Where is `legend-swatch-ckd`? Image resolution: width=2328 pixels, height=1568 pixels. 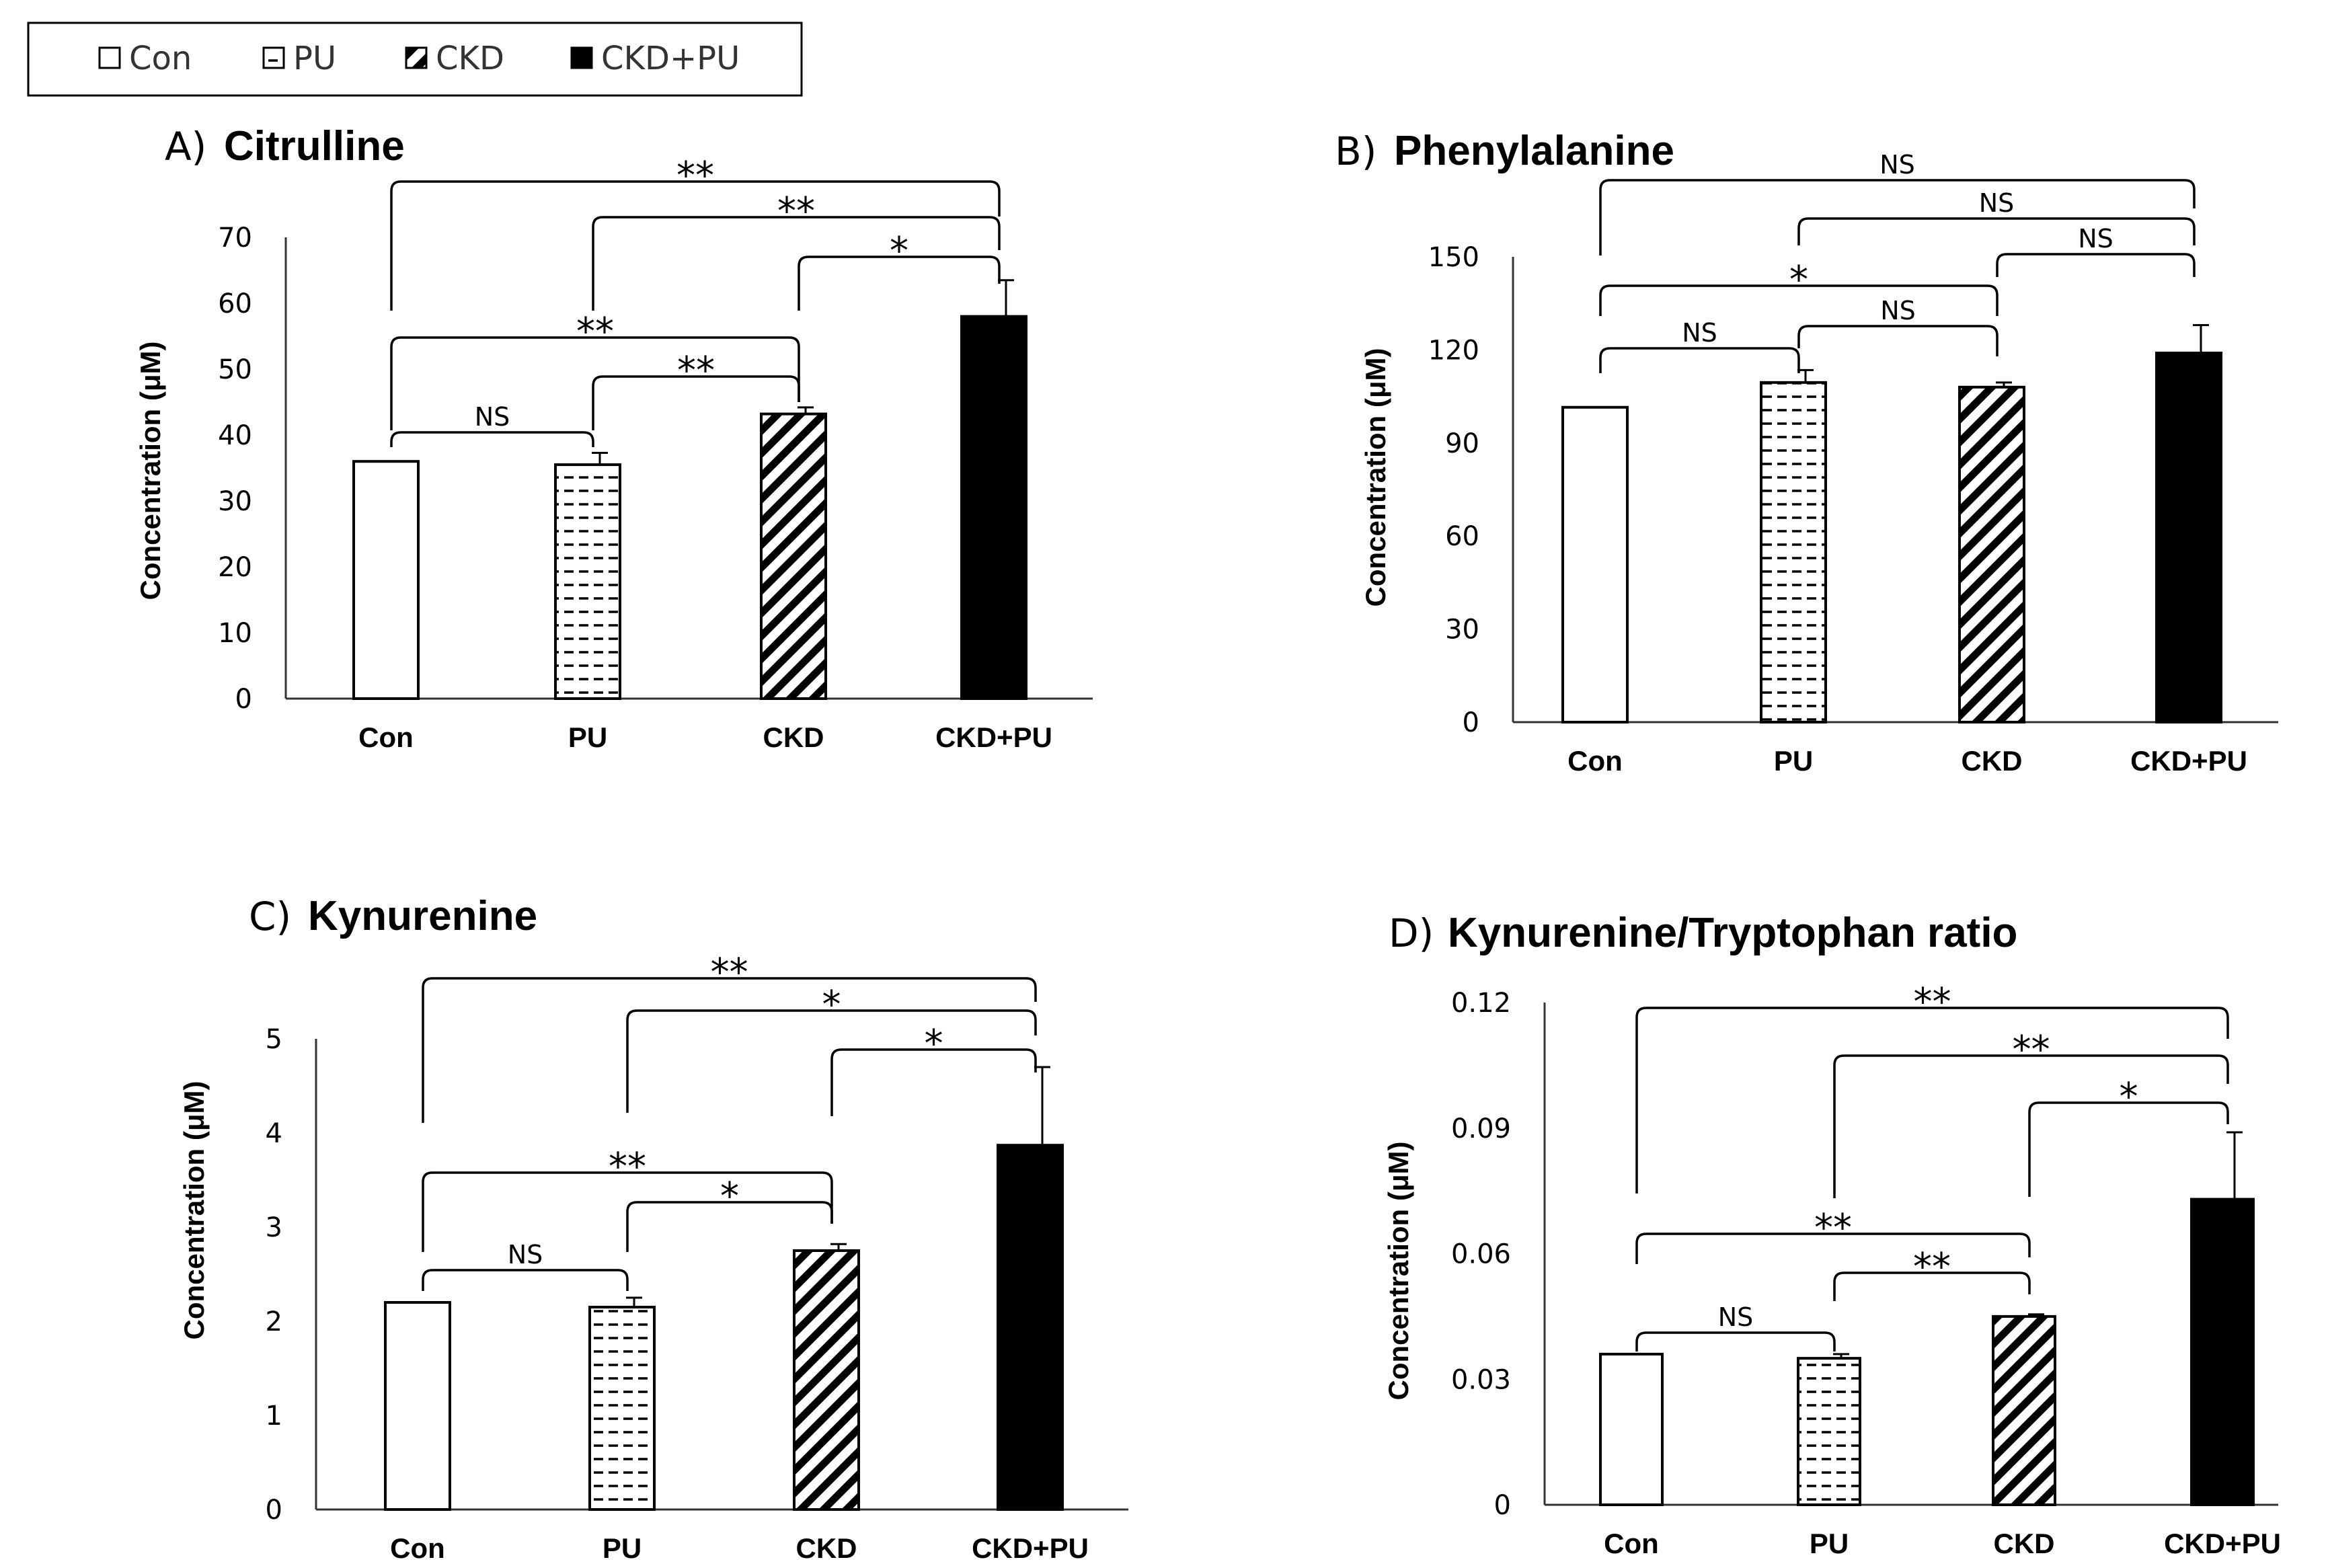 legend-swatch-ckd is located at coordinates (416, 57).